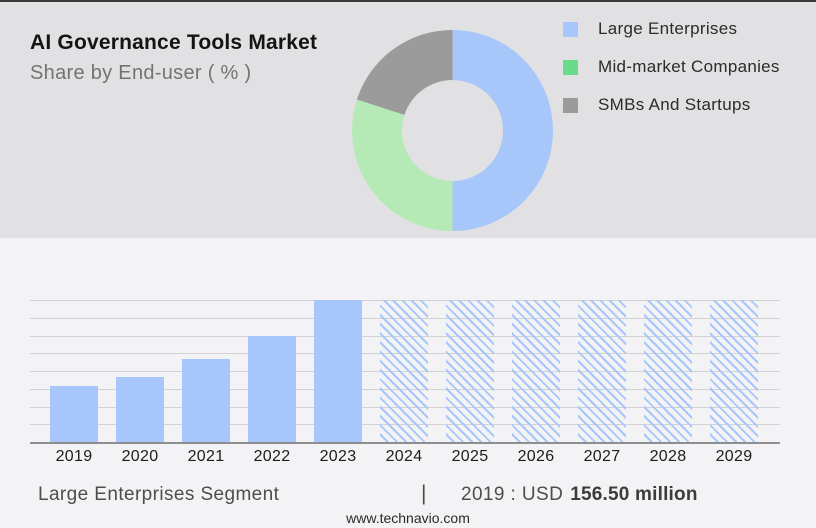 This screenshot has width=816, height=528. I want to click on x-label-2028: 2028, so click(668, 456).